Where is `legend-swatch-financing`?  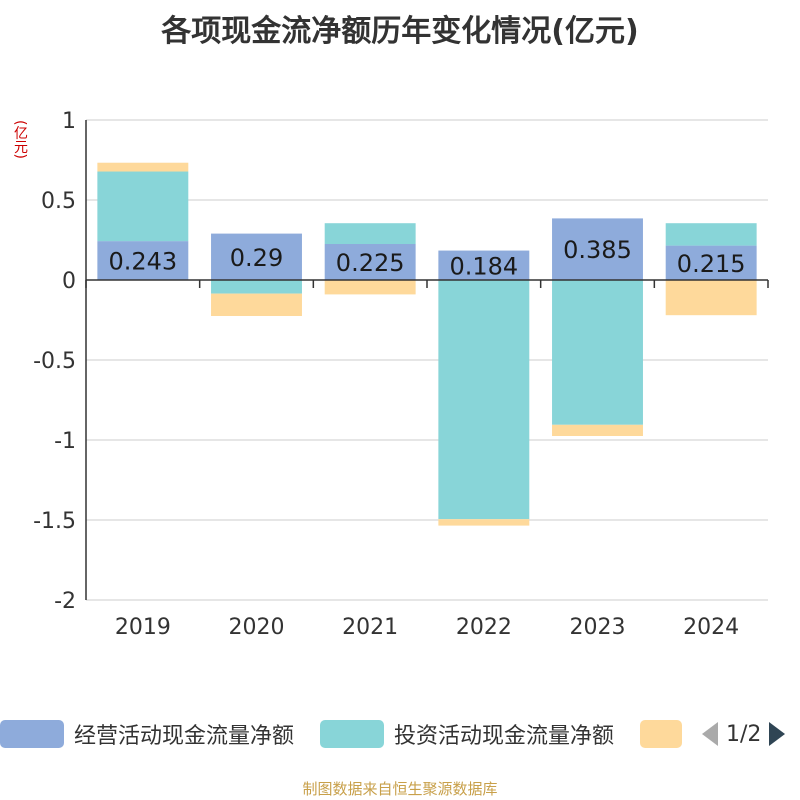
legend-swatch-financing is located at coordinates (661, 734).